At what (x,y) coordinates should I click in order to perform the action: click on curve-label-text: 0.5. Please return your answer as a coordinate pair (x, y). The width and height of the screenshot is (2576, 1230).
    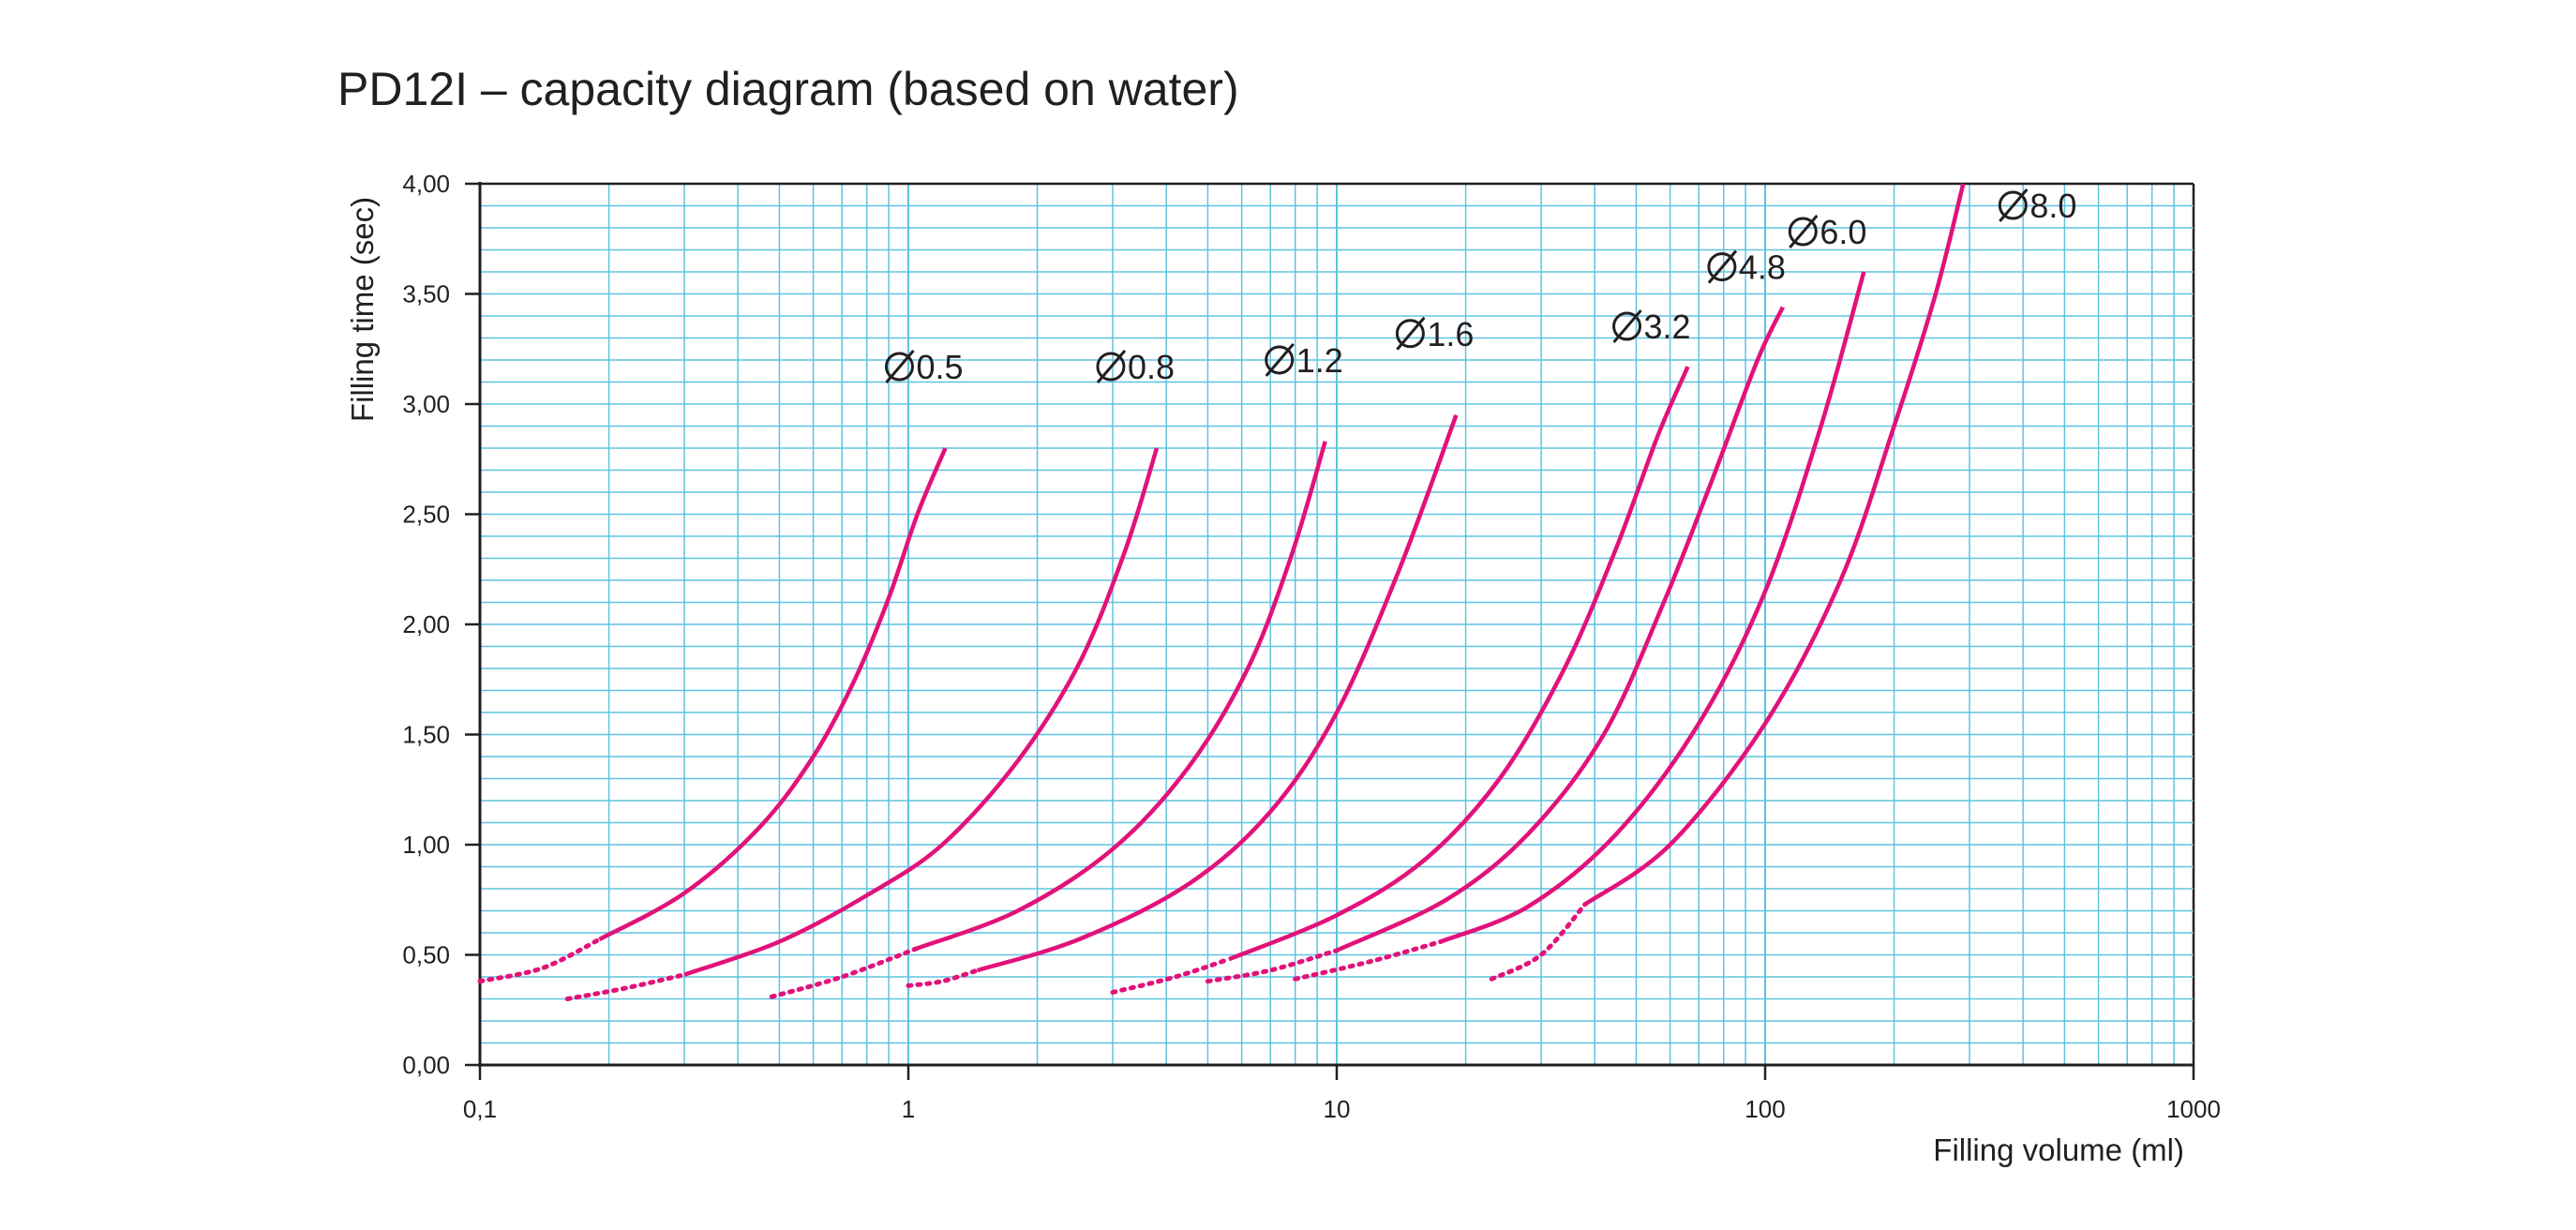
    Looking at the image, I should click on (939, 367).